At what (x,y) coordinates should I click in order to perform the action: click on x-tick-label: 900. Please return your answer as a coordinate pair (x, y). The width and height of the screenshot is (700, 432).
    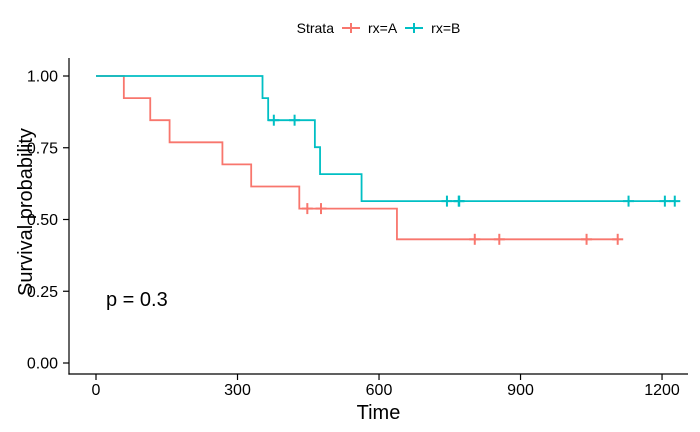
    Looking at the image, I should click on (520, 390).